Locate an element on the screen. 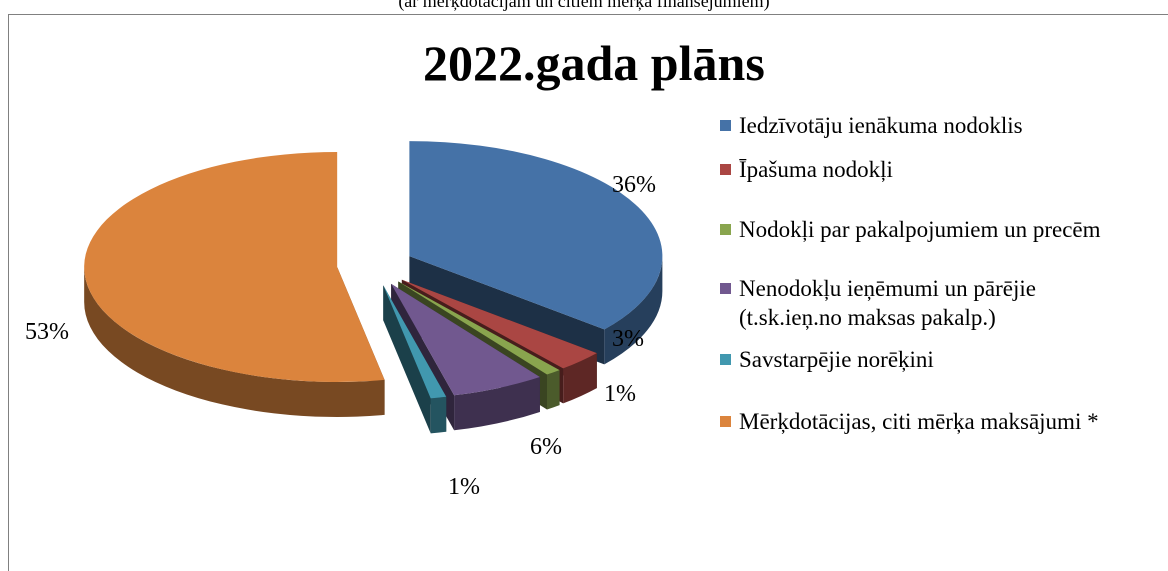  legend-label-line2: (t.sk.ieņ.no maksas pakalp.) is located at coordinates (867, 317).